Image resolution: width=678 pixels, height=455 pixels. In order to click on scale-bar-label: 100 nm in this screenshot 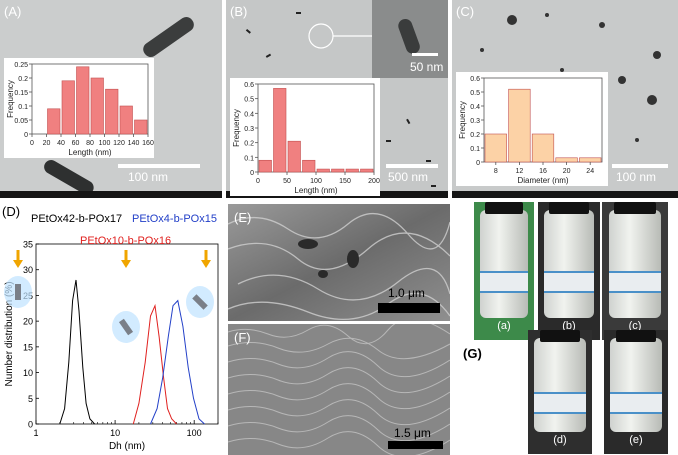, I will do `click(636, 177)`.